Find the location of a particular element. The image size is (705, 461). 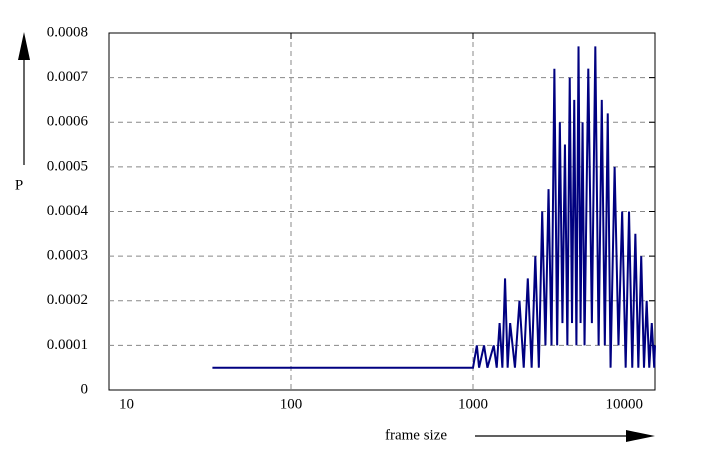

y-tick-label: 0.0006 is located at coordinates (68, 122).